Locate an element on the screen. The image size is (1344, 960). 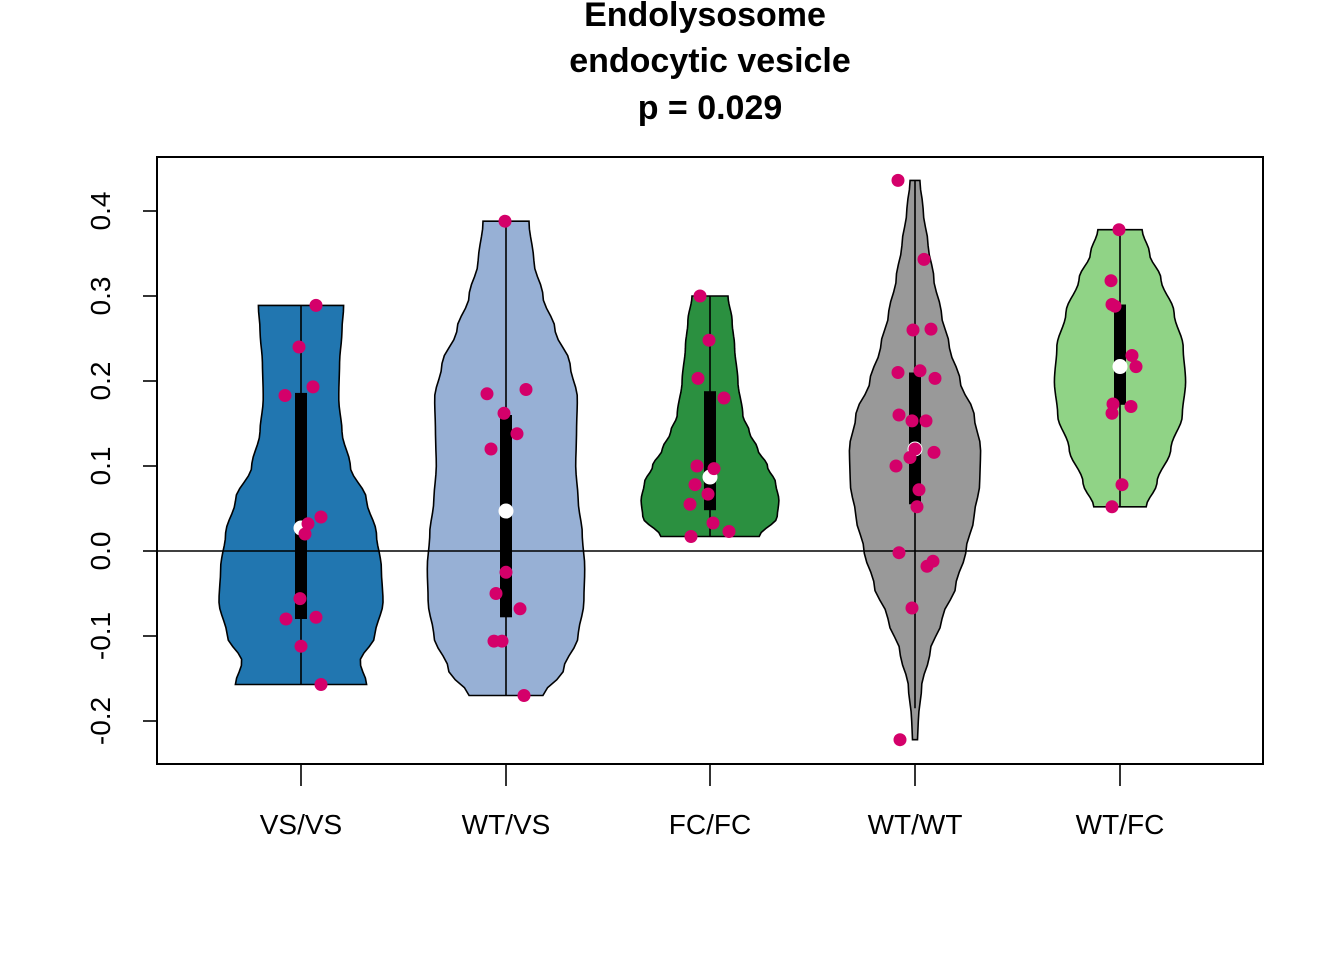
points-wt-wt is located at coordinates (915, 460).